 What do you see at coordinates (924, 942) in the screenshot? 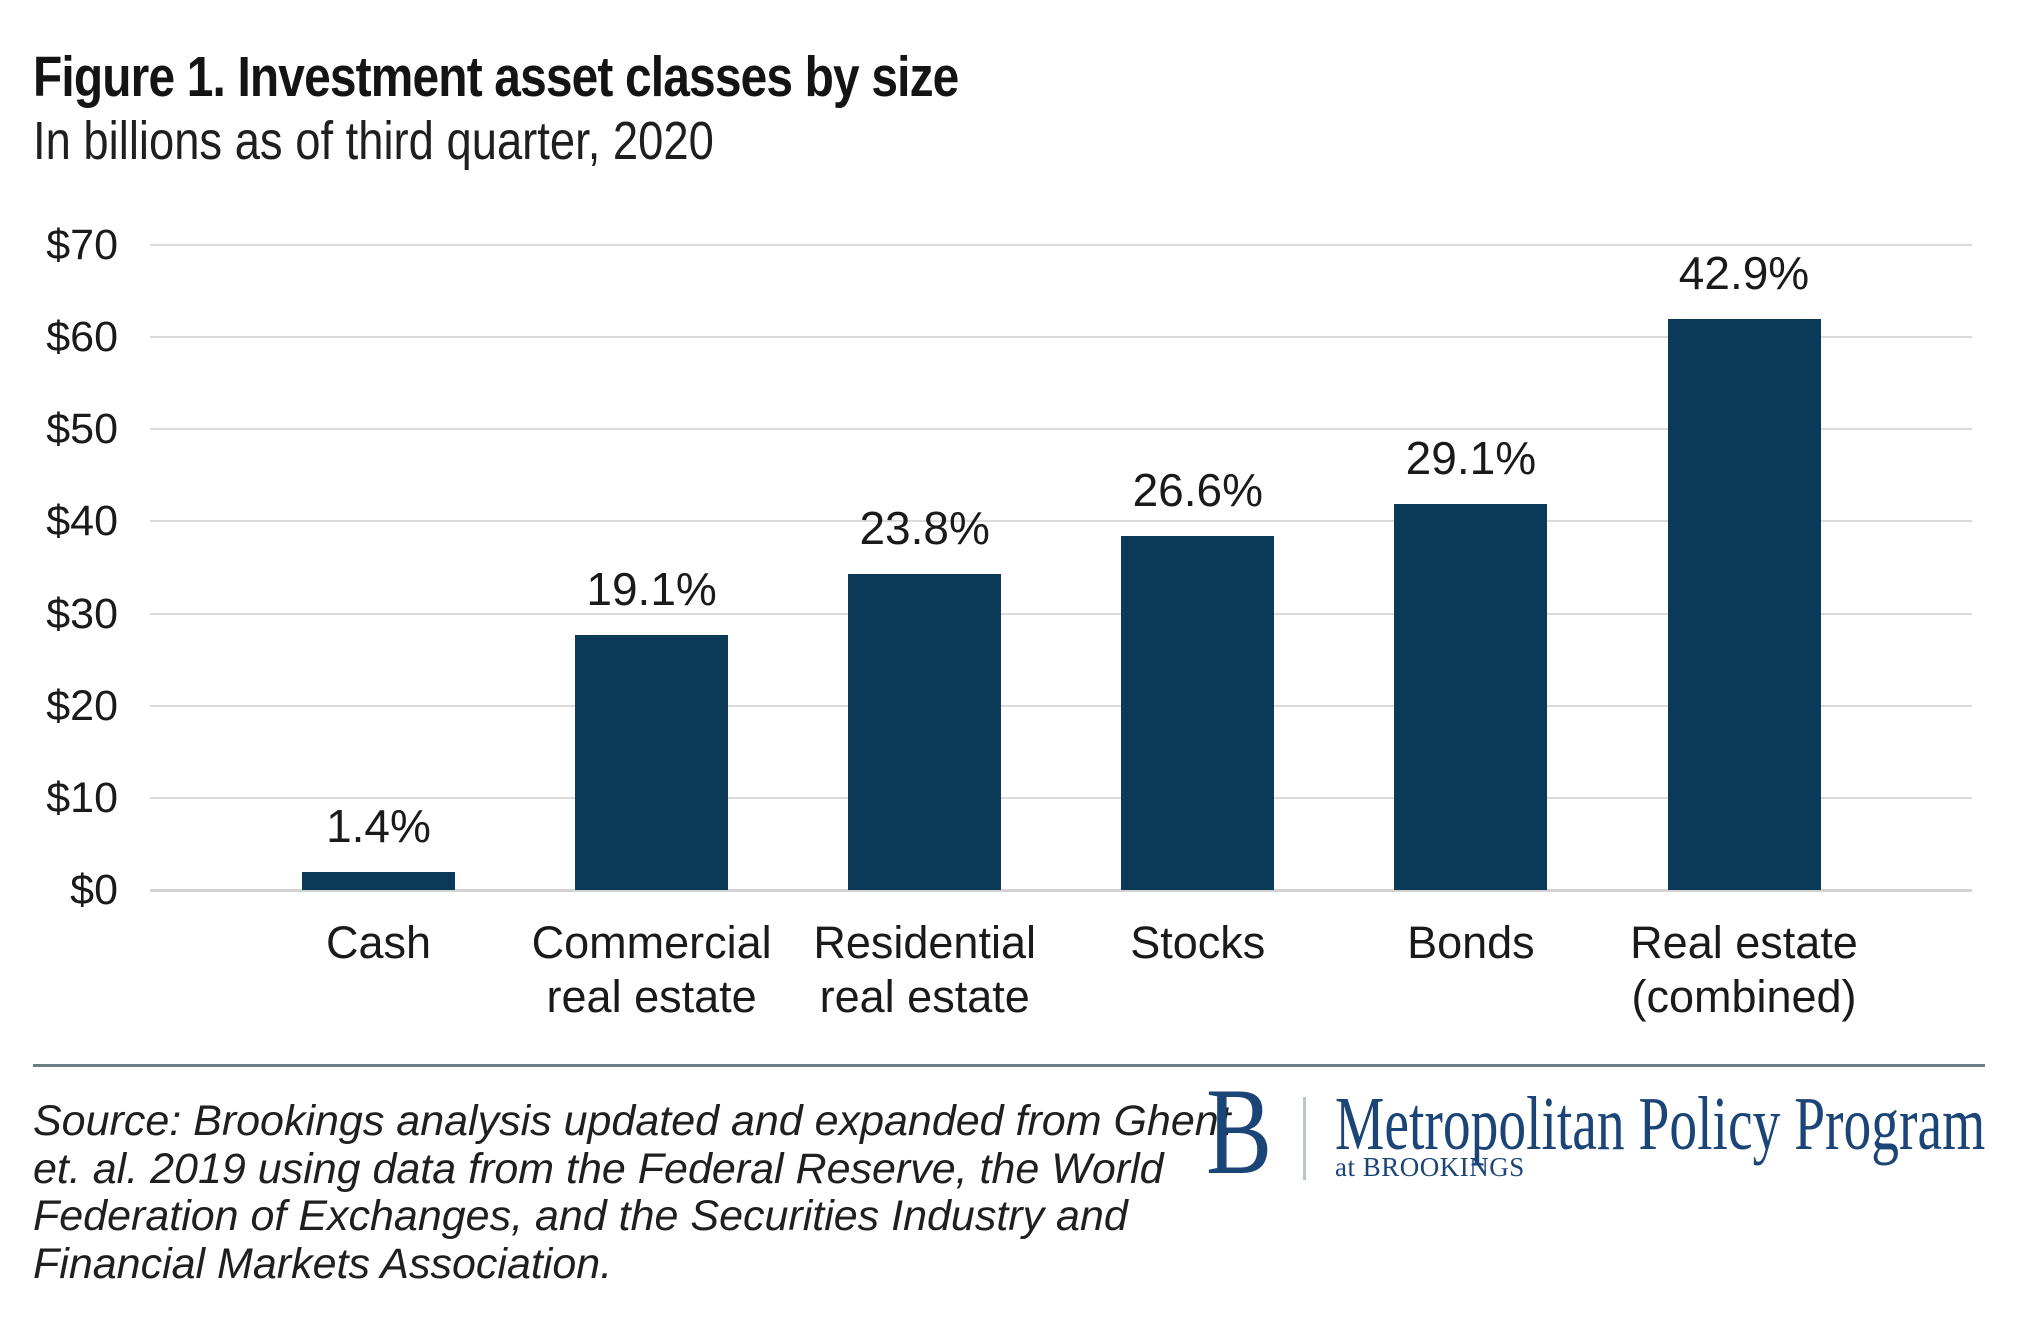
I see `x-axis-category-line: Residential` at bounding box center [924, 942].